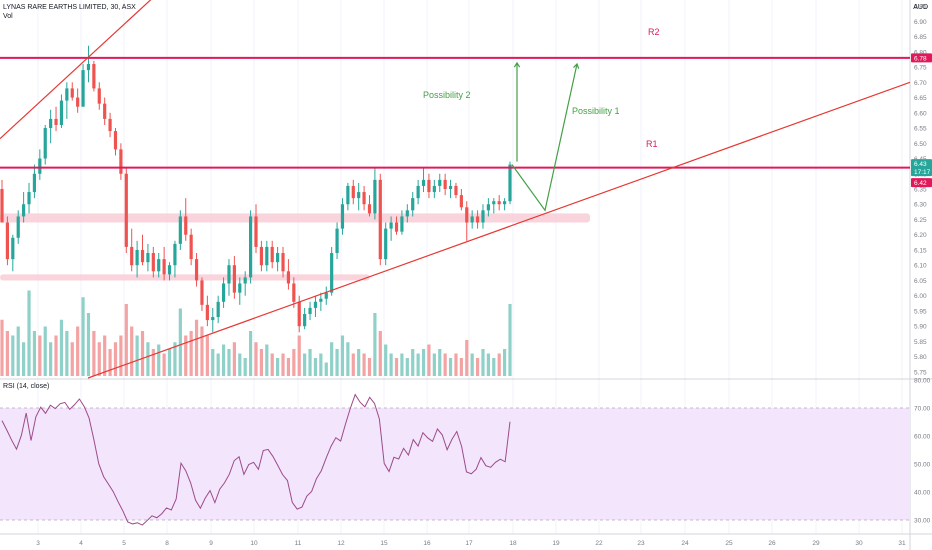  What do you see at coordinates (256, 459) in the screenshot?
I see `rsi-line` at bounding box center [256, 459].